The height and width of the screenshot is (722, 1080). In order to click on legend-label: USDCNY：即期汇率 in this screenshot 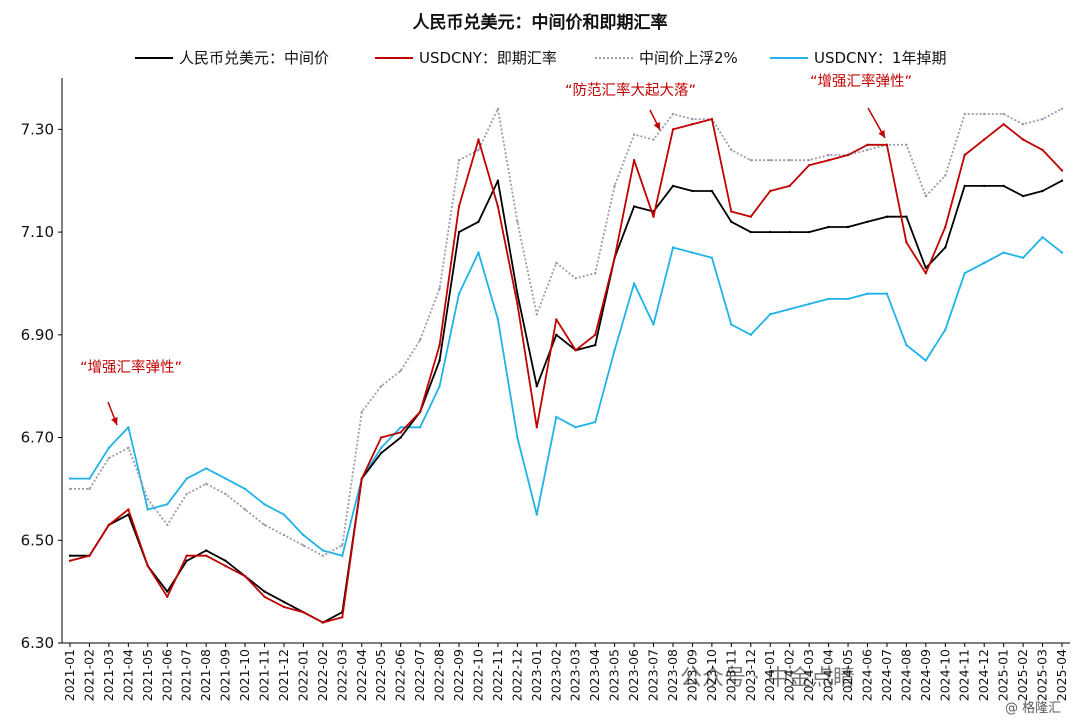, I will do `click(488, 58)`.